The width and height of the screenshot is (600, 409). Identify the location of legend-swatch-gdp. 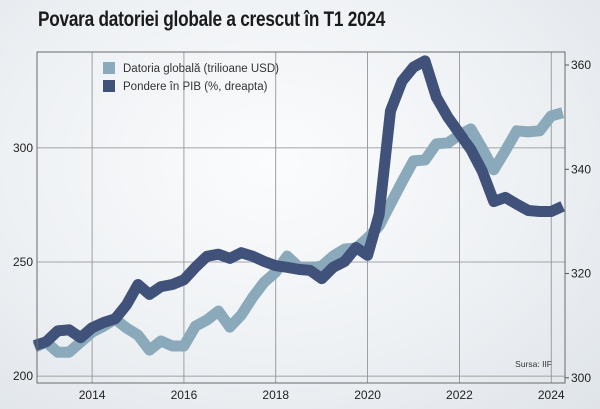
(109, 86).